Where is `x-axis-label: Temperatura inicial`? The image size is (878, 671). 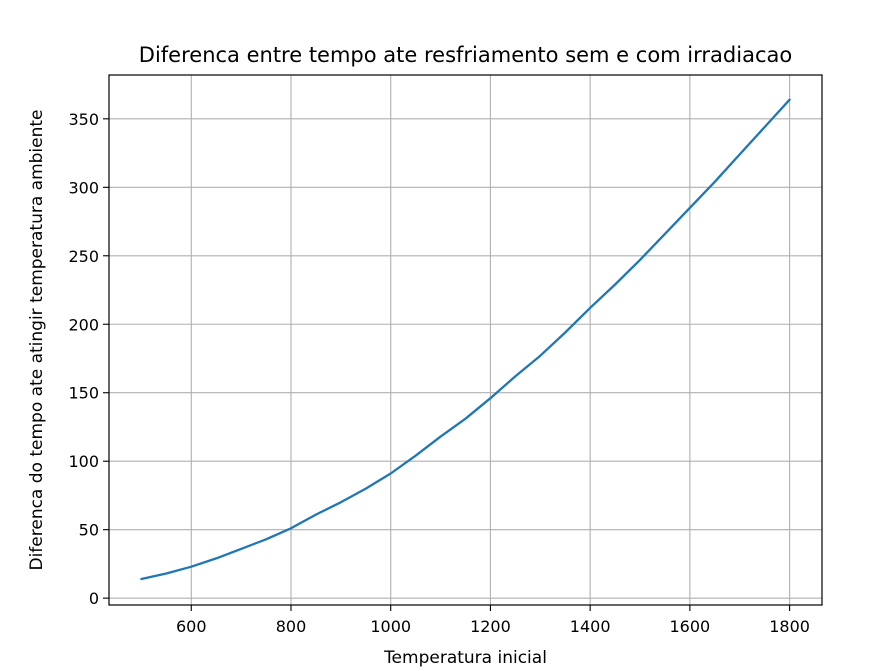
x-axis-label: Temperatura inicial is located at coordinates (465, 658).